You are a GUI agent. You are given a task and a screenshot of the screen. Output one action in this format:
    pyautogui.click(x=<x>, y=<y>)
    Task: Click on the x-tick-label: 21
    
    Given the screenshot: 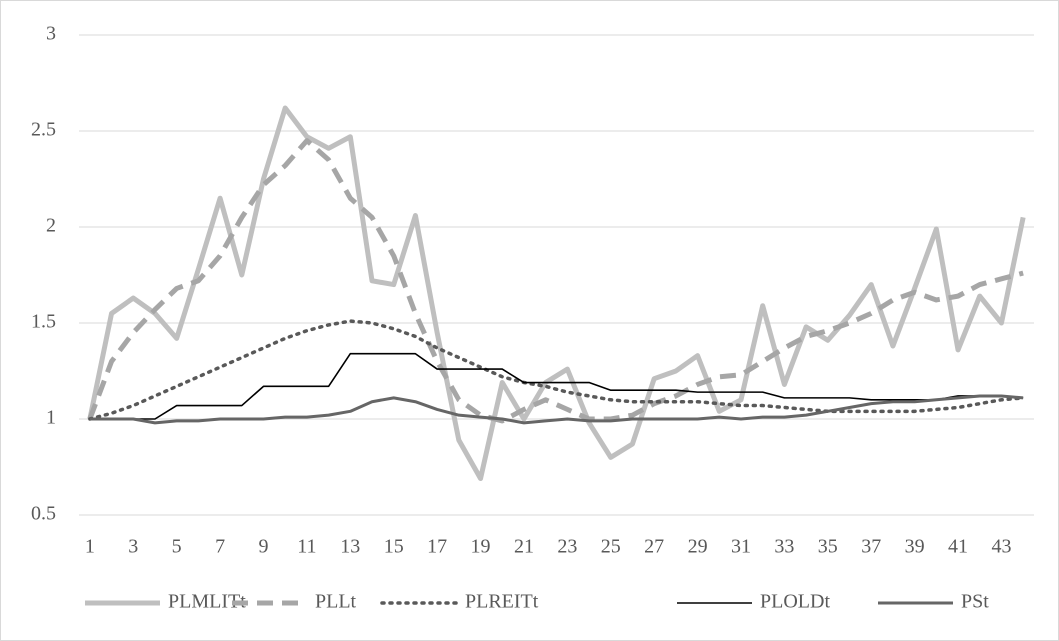 What is the action you would take?
    pyautogui.click(x=524, y=547)
    